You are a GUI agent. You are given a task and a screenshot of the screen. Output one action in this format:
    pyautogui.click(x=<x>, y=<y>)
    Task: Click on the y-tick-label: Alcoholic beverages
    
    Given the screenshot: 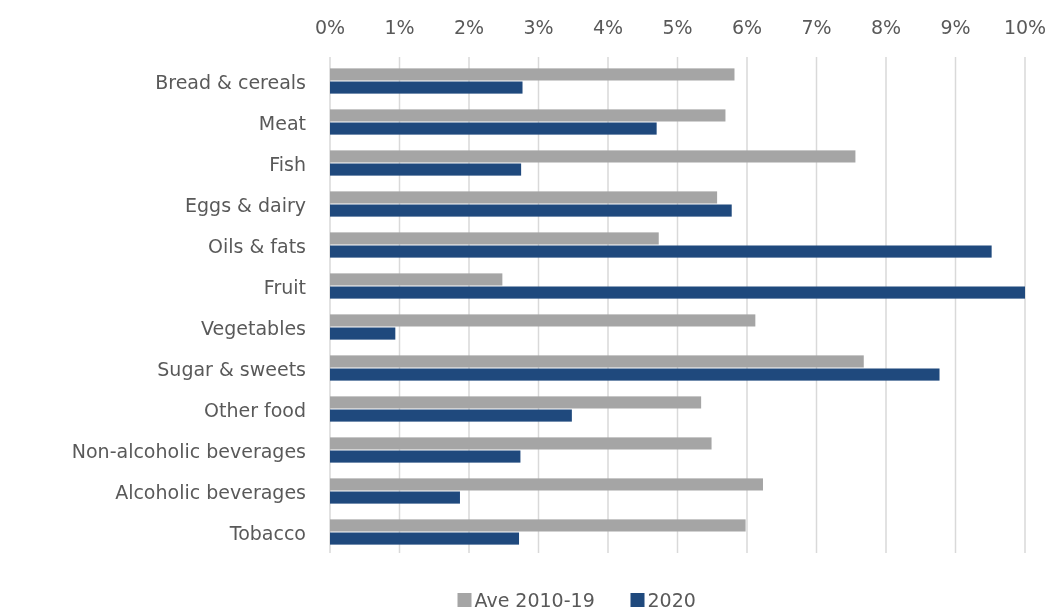 What is the action you would take?
    pyautogui.click(x=210, y=491)
    